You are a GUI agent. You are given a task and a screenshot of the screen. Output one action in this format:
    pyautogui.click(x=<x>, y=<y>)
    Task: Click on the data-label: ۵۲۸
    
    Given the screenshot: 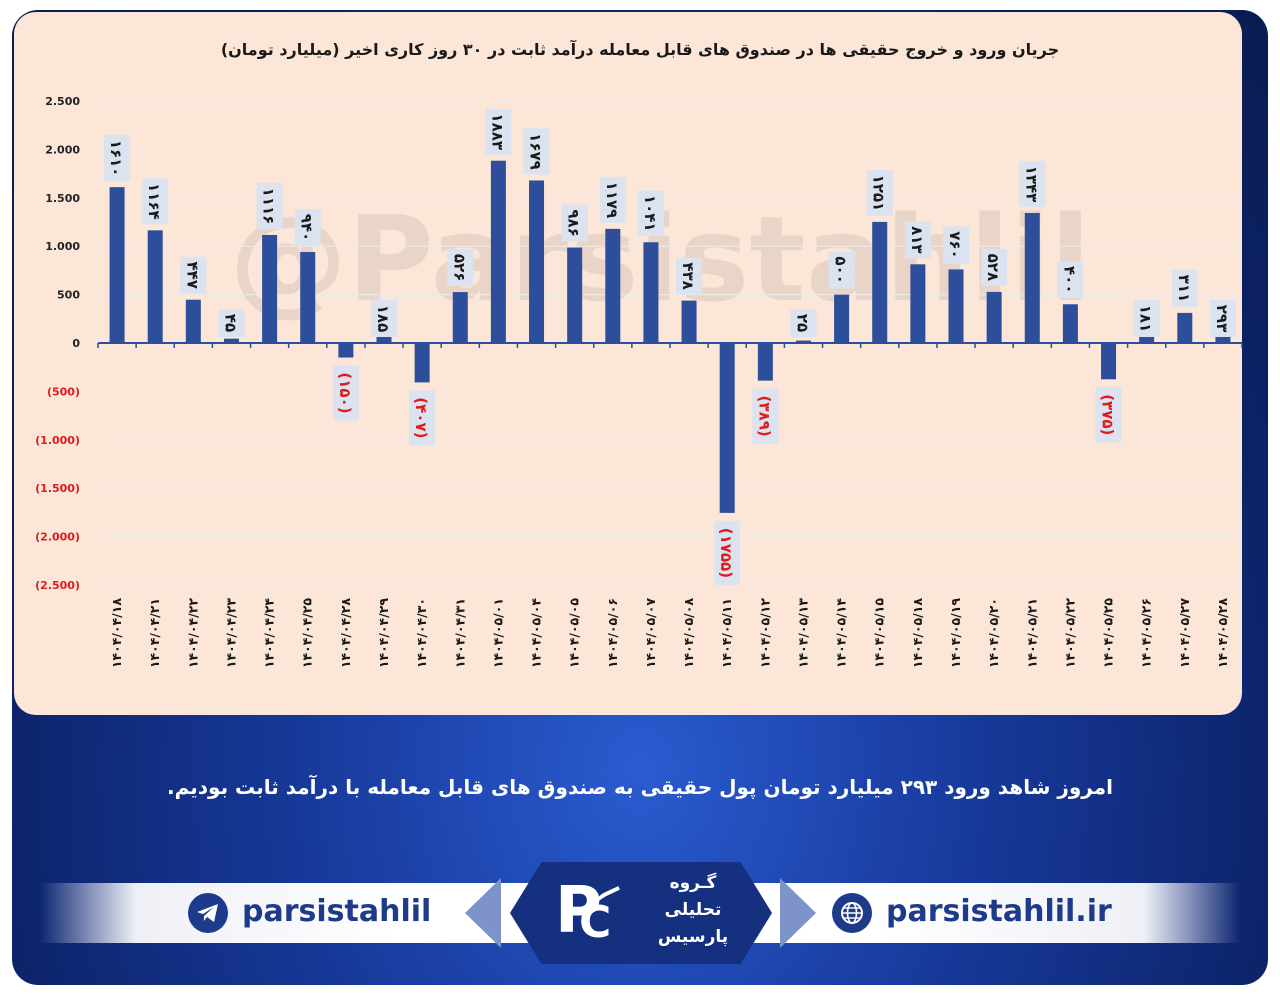 What is the action you would take?
    pyautogui.click(x=994, y=267)
    